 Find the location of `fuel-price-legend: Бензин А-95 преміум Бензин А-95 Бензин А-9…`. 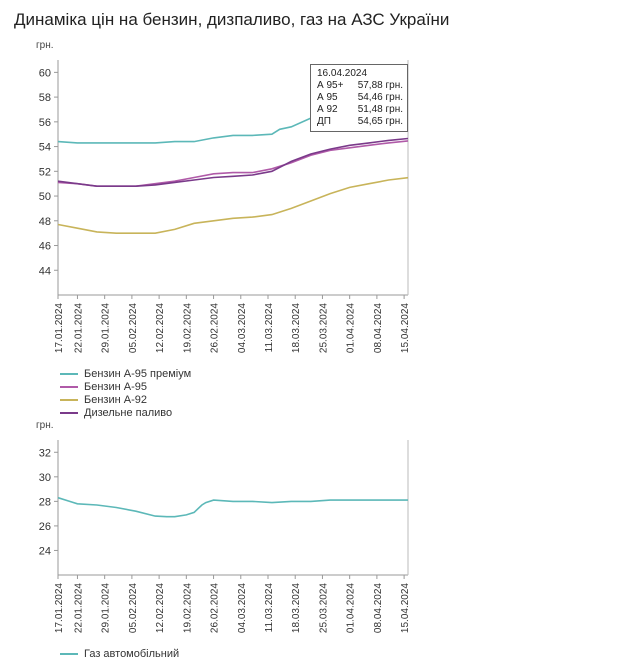

fuel-price-legend: Бензин А-95 преміум Бензин А-95 Бензин А-9… is located at coordinates (125, 394).